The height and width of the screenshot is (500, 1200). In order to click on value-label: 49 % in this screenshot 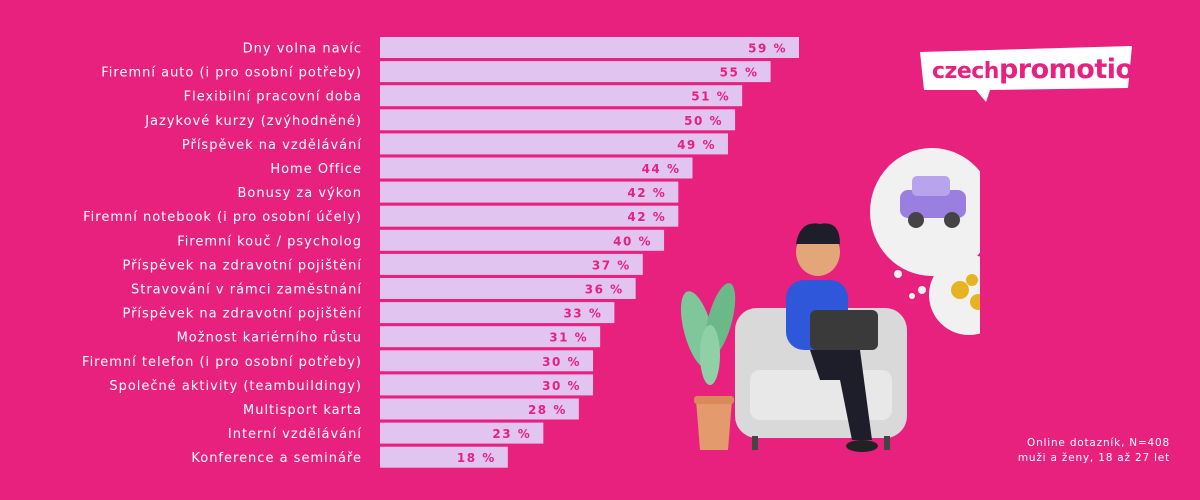, I will do `click(696, 145)`.